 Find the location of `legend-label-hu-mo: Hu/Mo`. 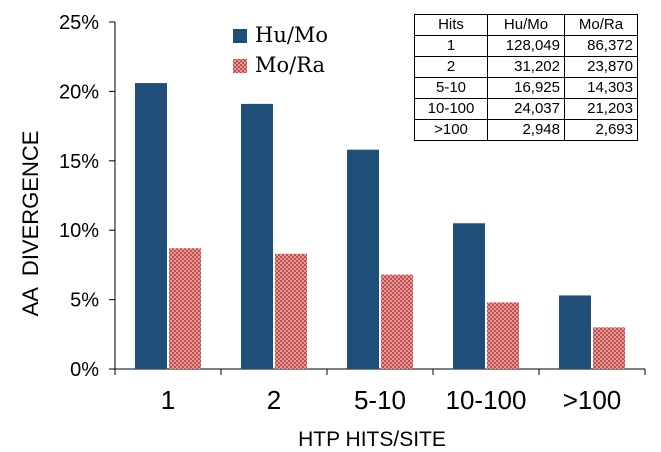

legend-label-hu-mo: Hu/Mo is located at coordinates (291, 35).